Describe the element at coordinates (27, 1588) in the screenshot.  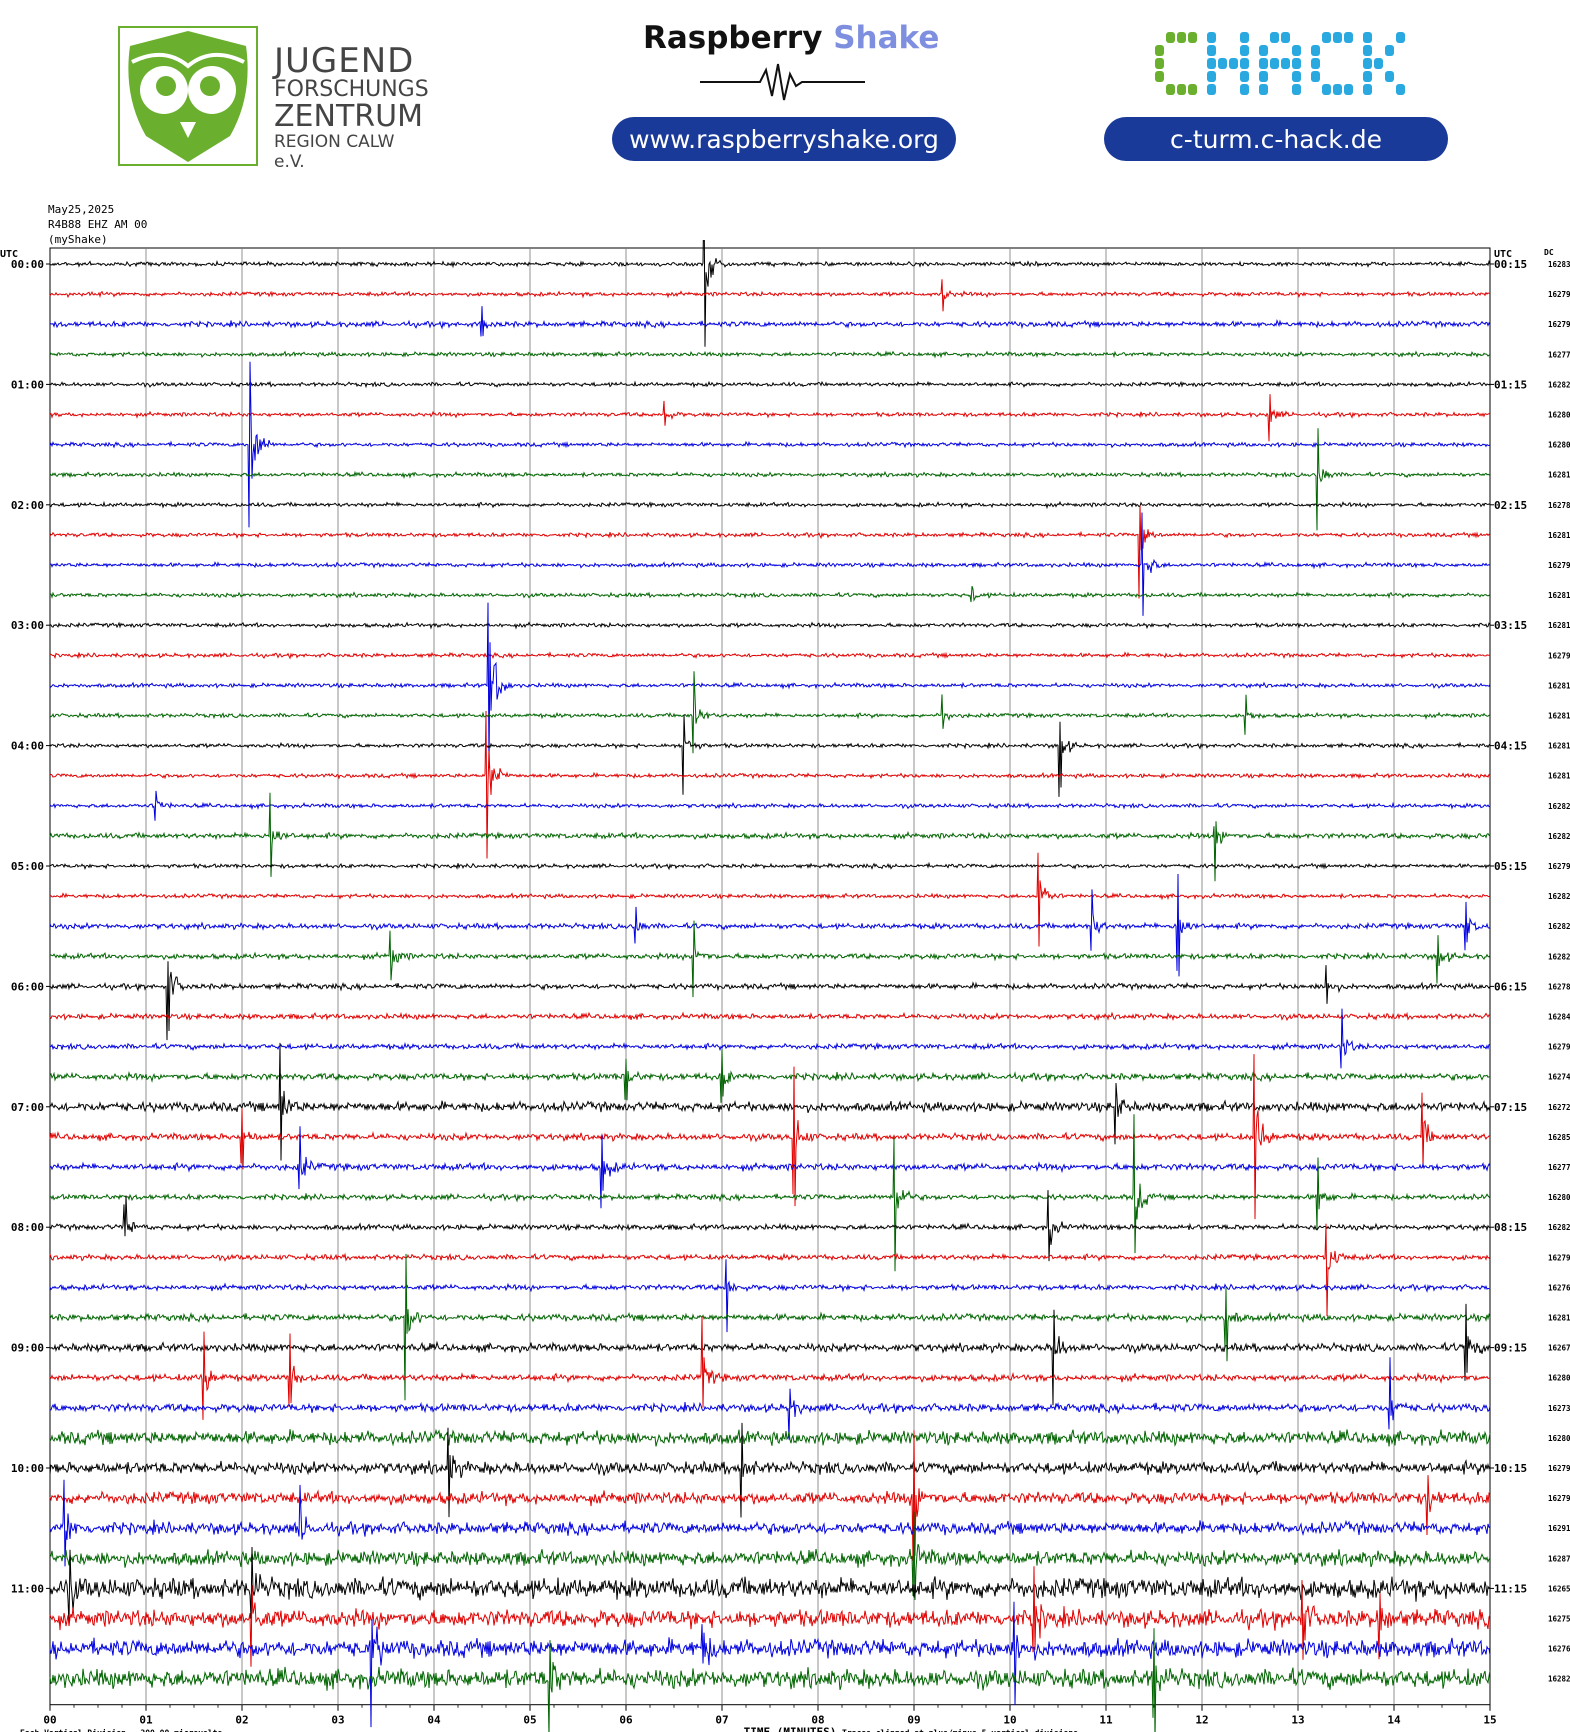
I see `hour-label-left: 11:00` at that location.